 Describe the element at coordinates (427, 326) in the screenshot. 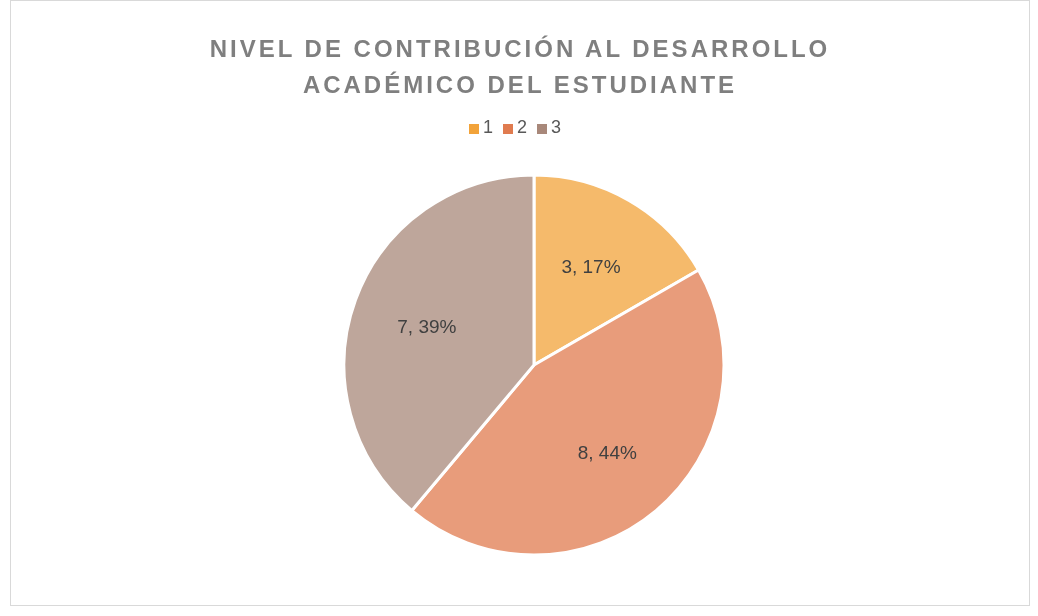

I see `data-label: 7, 39%` at that location.